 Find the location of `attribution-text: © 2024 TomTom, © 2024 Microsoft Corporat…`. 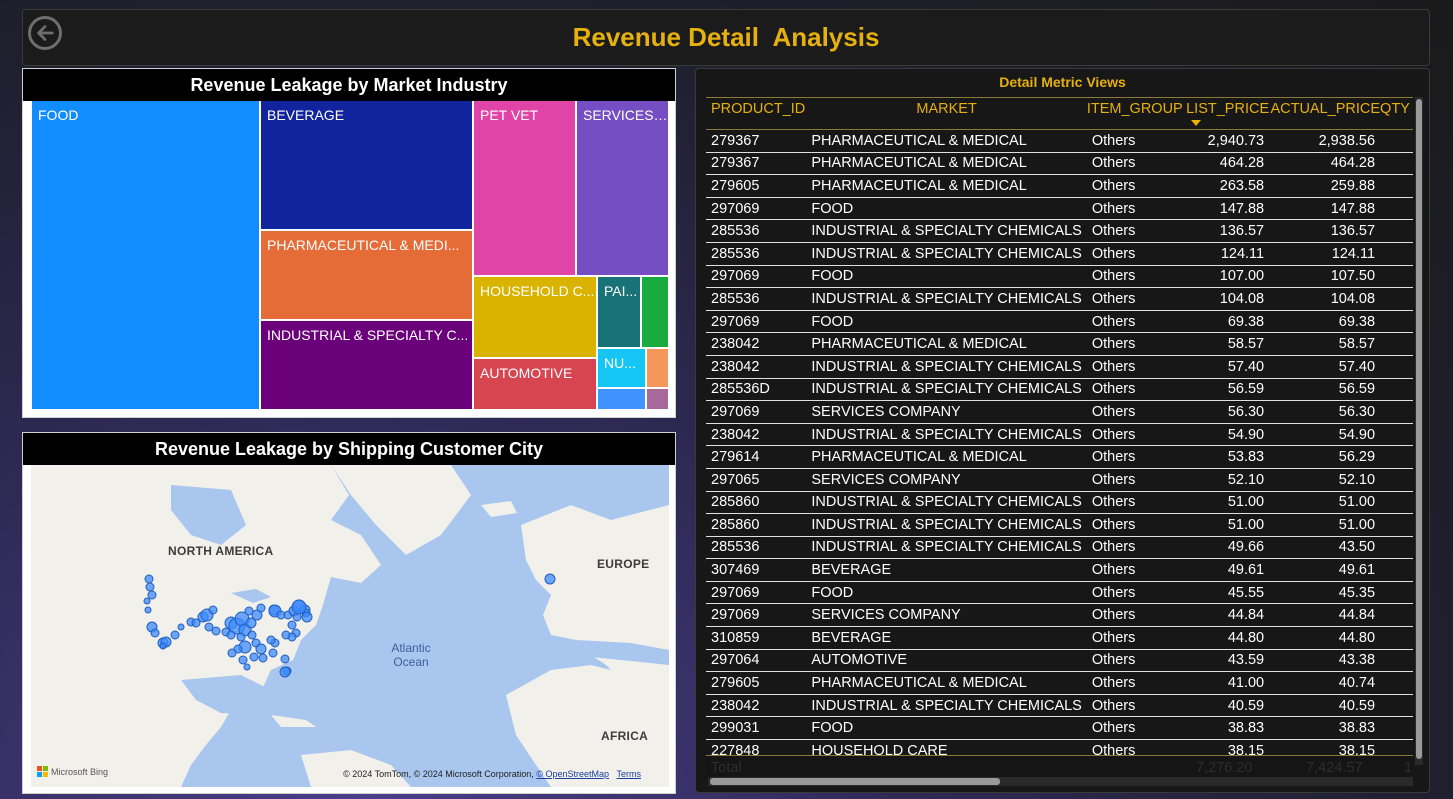

attribution-text: © 2024 TomTom, © 2024 Microsoft Corporat… is located at coordinates (438, 774).